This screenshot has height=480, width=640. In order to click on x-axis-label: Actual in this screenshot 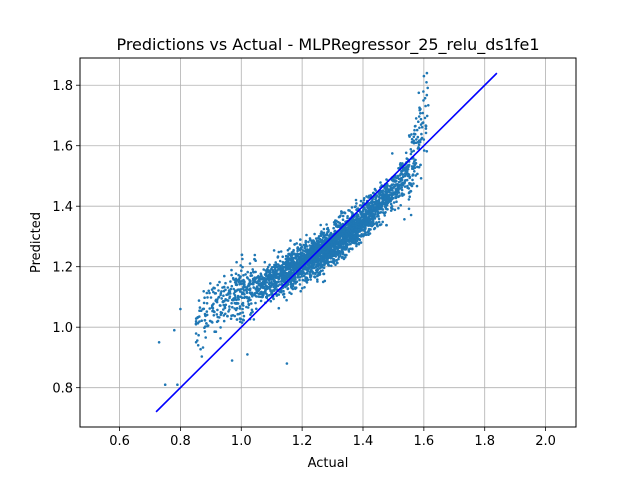, I will do `click(328, 463)`.